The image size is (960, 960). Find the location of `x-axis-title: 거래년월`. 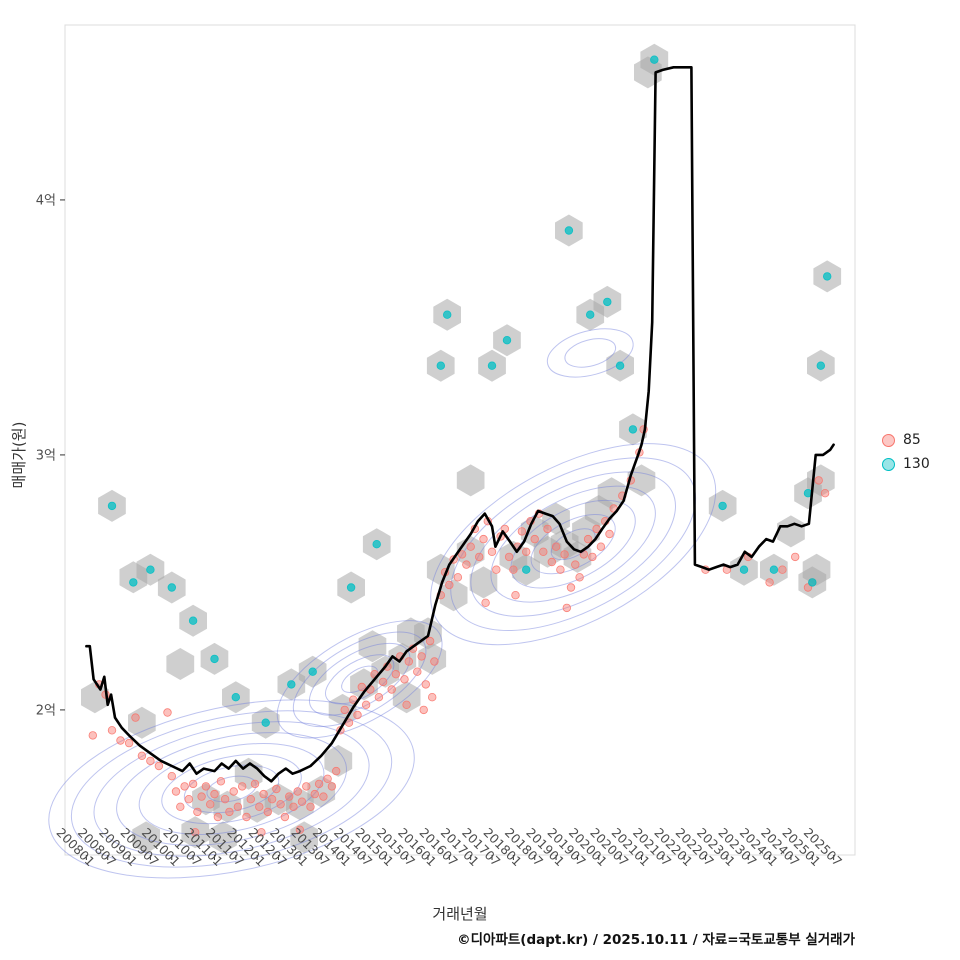

x-axis-title: 거래년월 is located at coordinates (460, 914).